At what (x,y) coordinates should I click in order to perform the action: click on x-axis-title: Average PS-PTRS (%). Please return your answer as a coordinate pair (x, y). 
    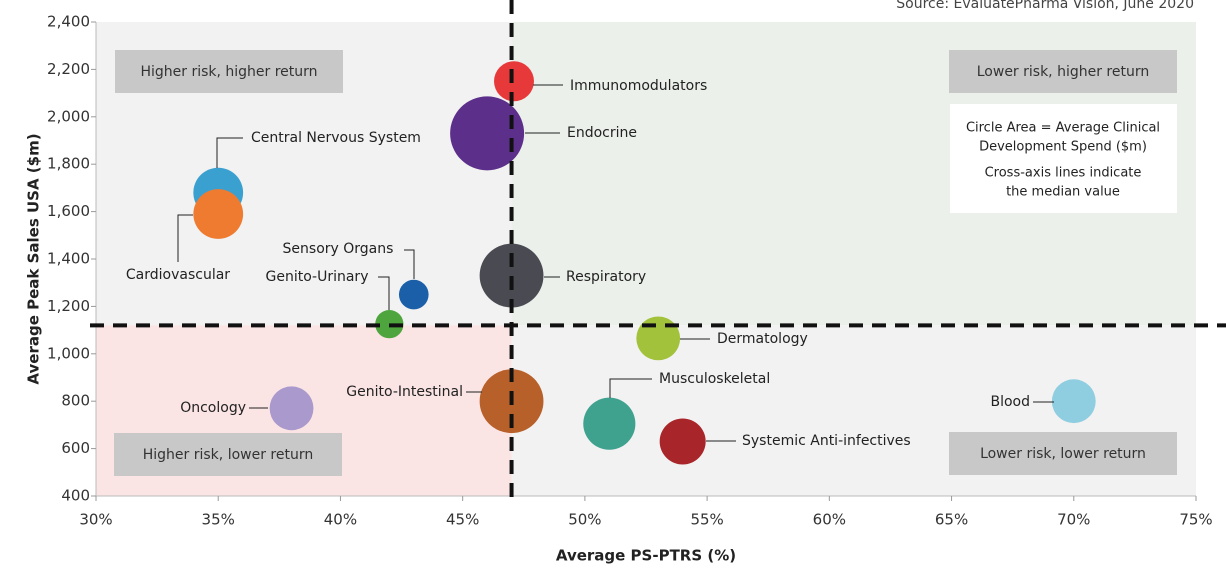
    Looking at the image, I should click on (646, 556).